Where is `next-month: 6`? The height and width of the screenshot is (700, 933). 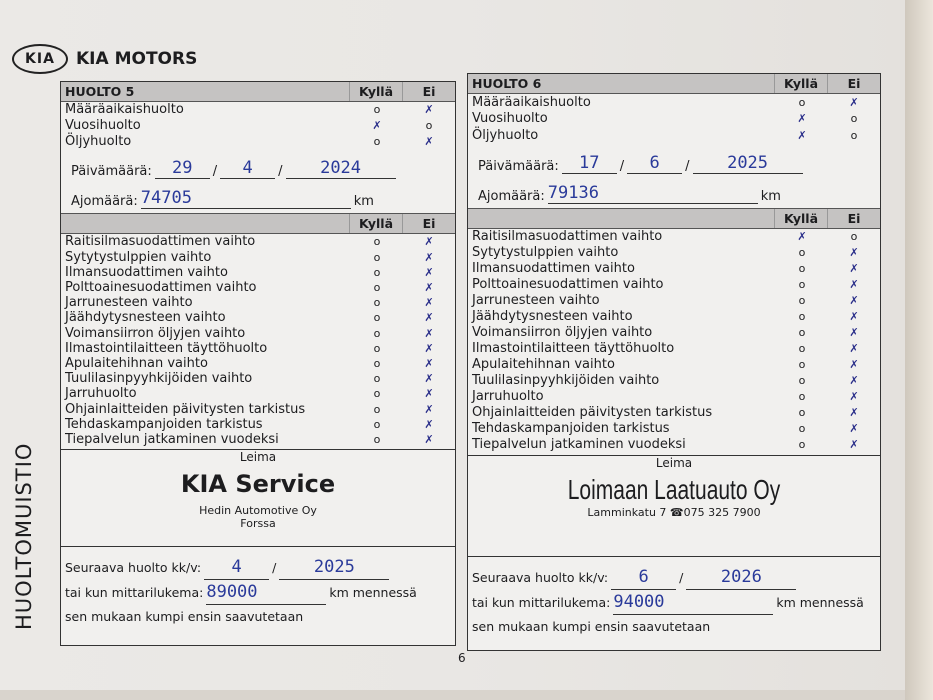
next-month: 6 is located at coordinates (644, 577).